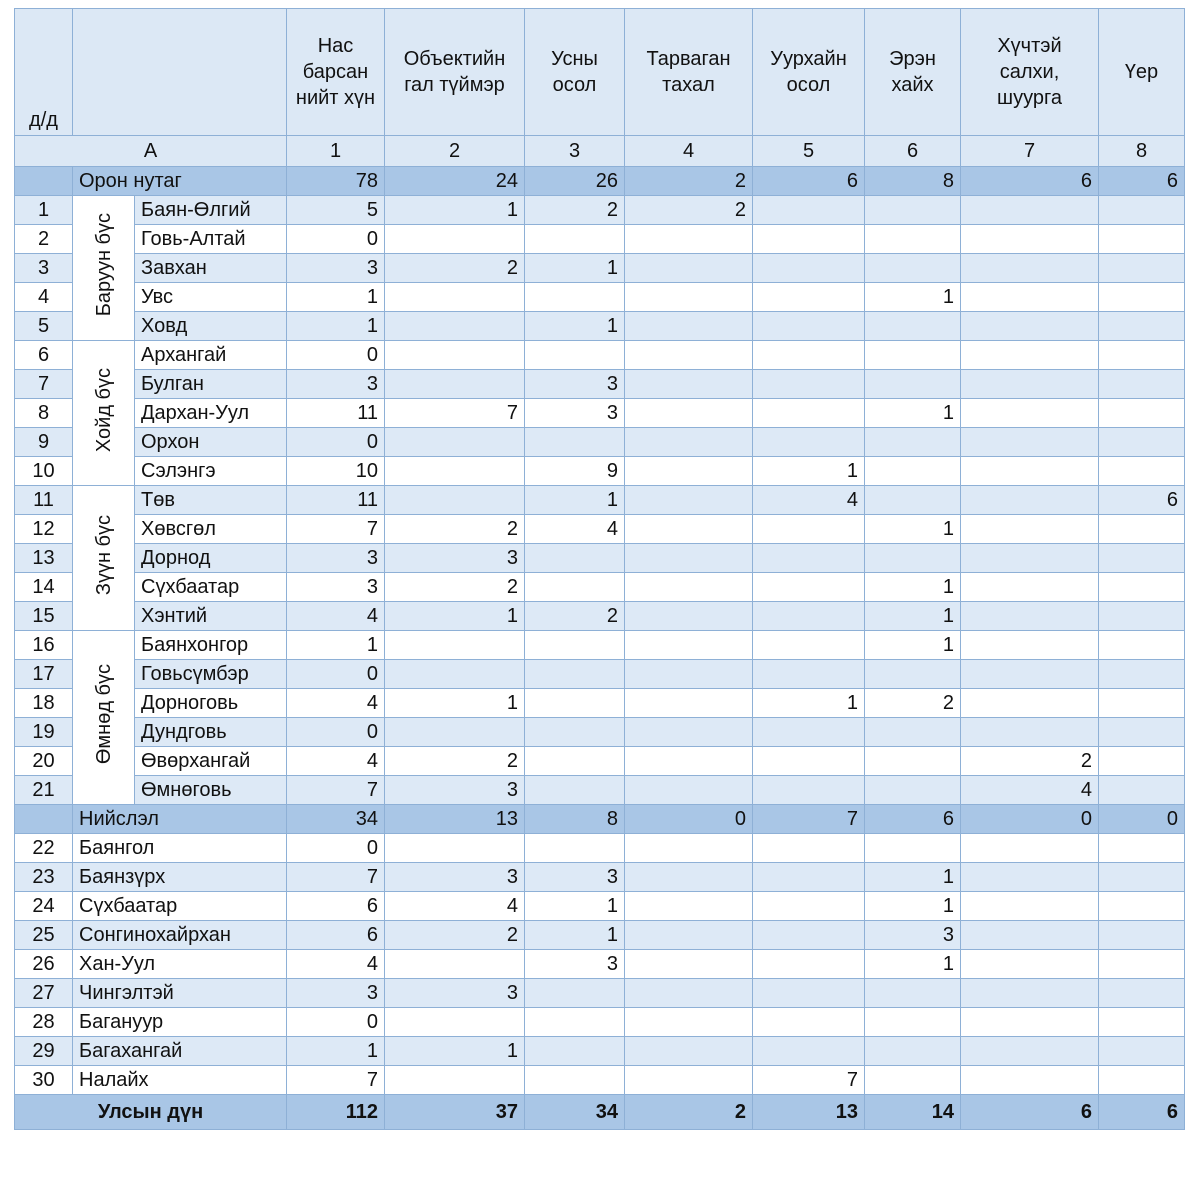 This screenshot has height=1180, width=1200. I want to click on data-row: 26 Хан-Уул 4 3 1, so click(599, 964).